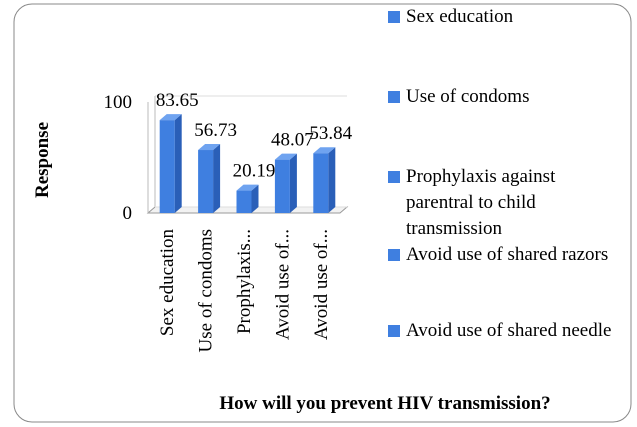 The image size is (637, 427). I want to click on x-tick-label: Use of condoms, so click(206, 290).